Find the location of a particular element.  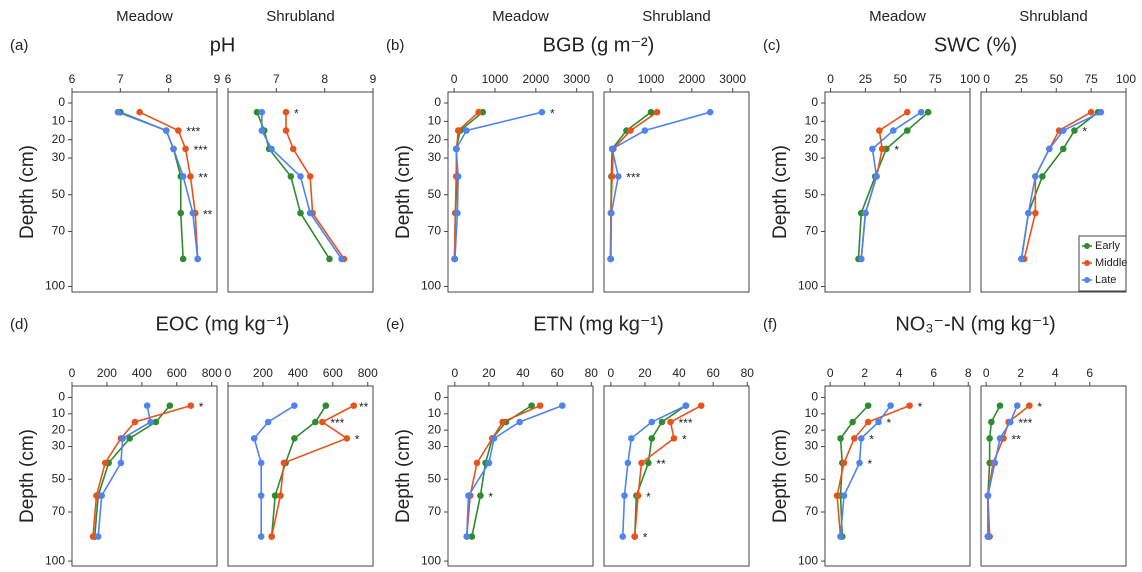

panel-label: (b) is located at coordinates (395, 45).